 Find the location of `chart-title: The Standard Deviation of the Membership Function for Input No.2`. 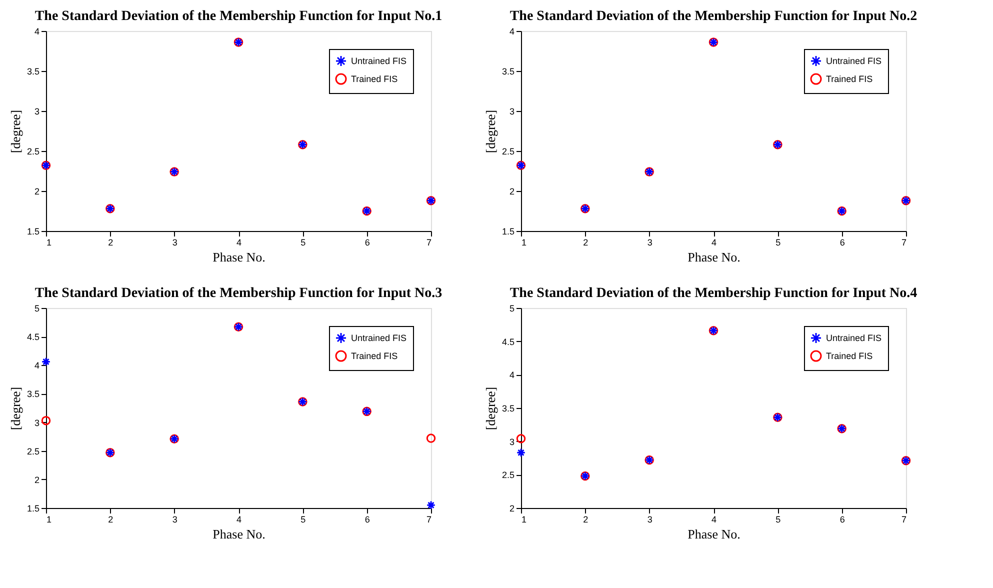

chart-title: The Standard Deviation of the Membership Function for Input No.2 is located at coordinates (714, 16).